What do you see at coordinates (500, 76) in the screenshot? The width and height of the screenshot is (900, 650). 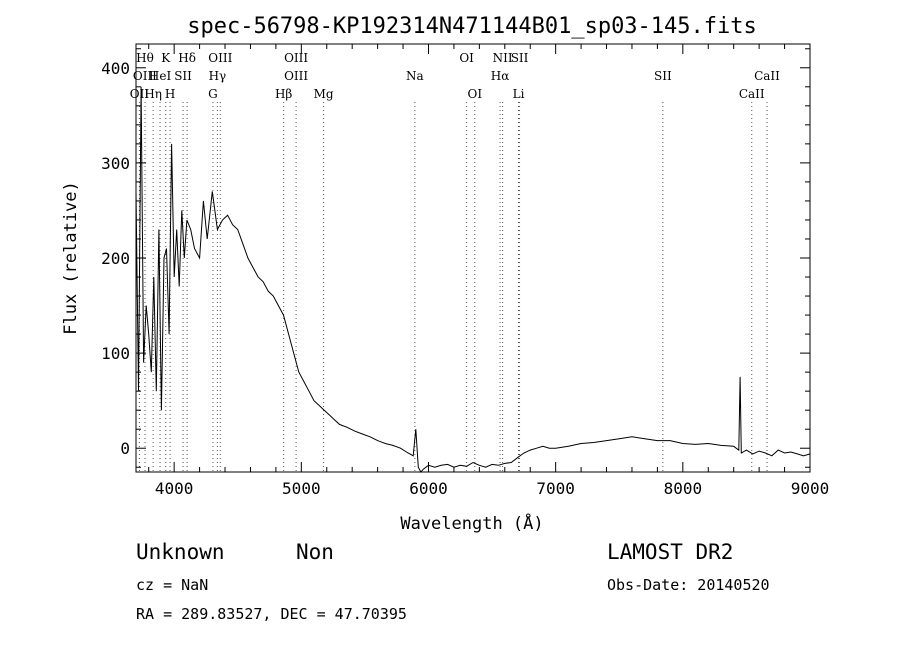 I see `line-label: Hα` at bounding box center [500, 76].